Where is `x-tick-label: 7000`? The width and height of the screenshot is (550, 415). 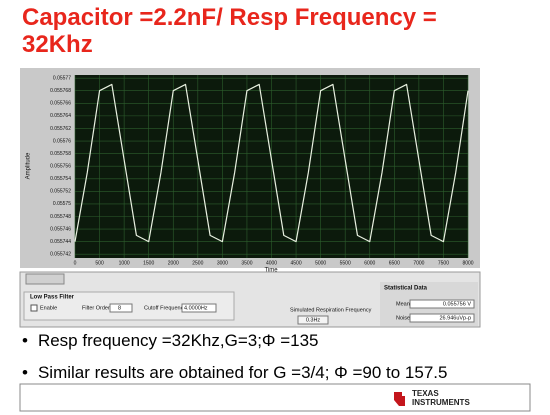 x-tick-label: 7000 is located at coordinates (418, 263).